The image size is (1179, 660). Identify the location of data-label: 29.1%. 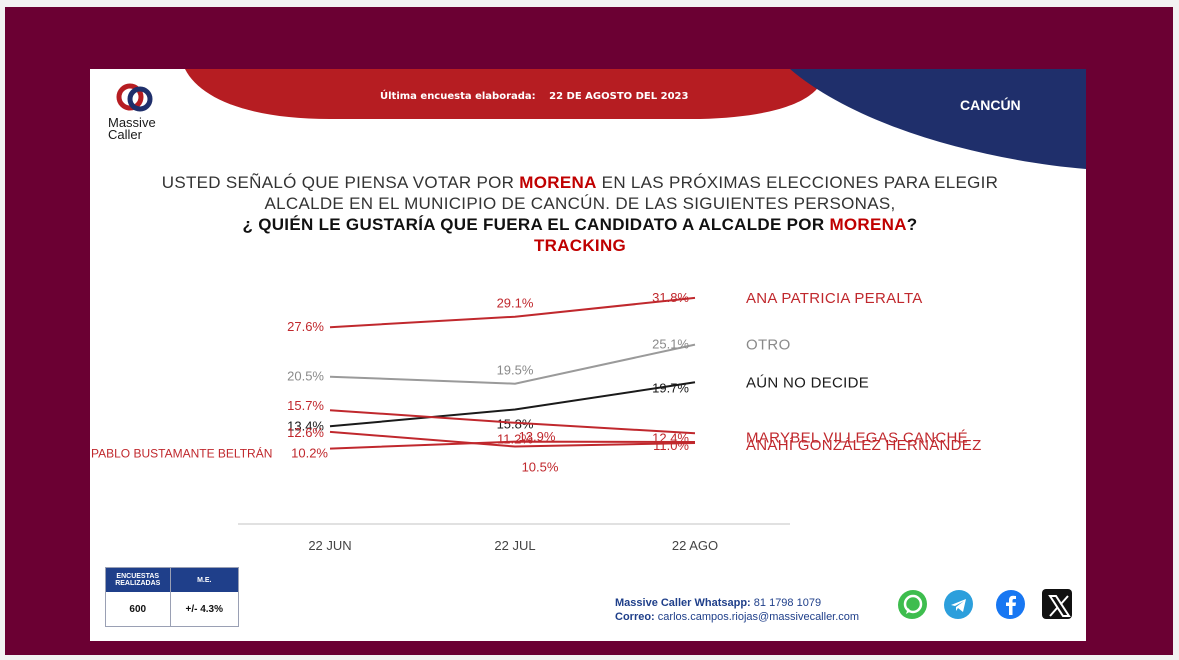
(515, 303).